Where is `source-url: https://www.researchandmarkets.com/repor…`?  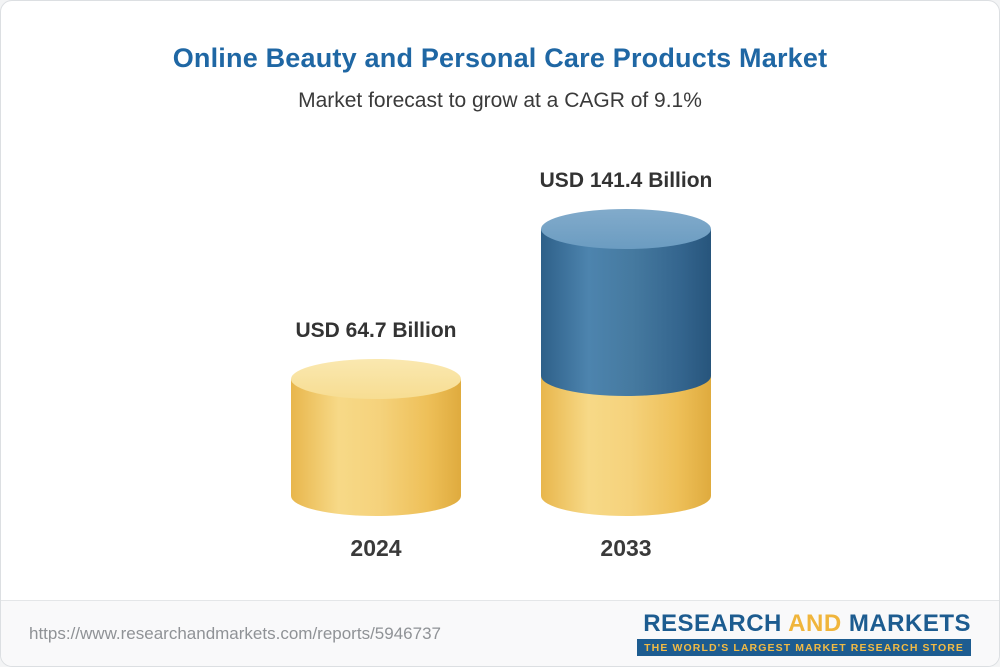
source-url: https://www.researchandmarkets.com/repor… is located at coordinates (235, 633).